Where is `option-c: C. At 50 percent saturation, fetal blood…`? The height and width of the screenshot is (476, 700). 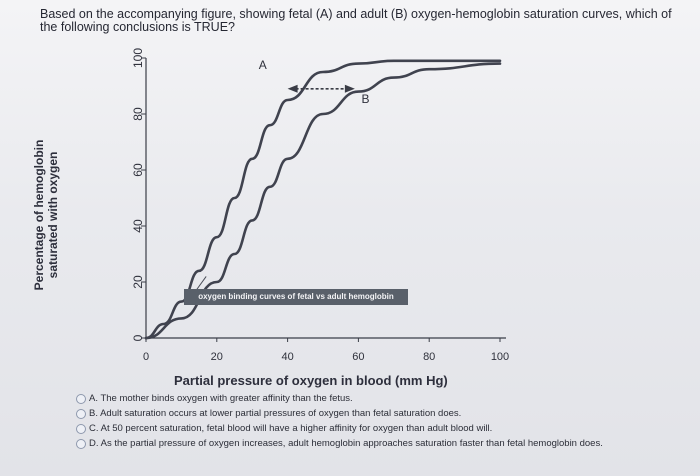
option-c: C. At 50 percent saturation, fetal blood… is located at coordinates (381, 428).